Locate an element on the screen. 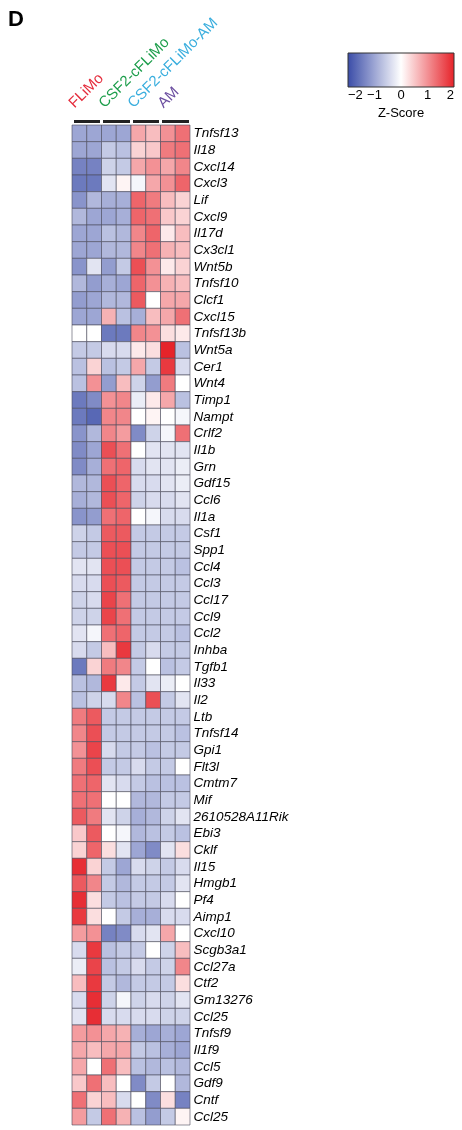 The width and height of the screenshot is (462, 1130). y-tick-label: Cxcl10 is located at coordinates (214, 933).